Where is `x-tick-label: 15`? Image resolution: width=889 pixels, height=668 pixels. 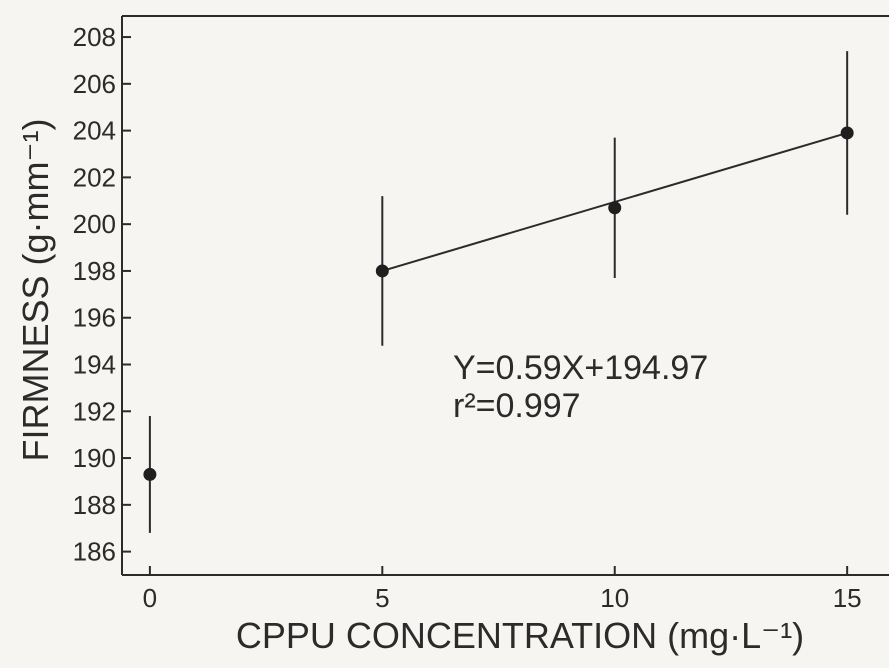 x-tick-label: 15 is located at coordinates (847, 598).